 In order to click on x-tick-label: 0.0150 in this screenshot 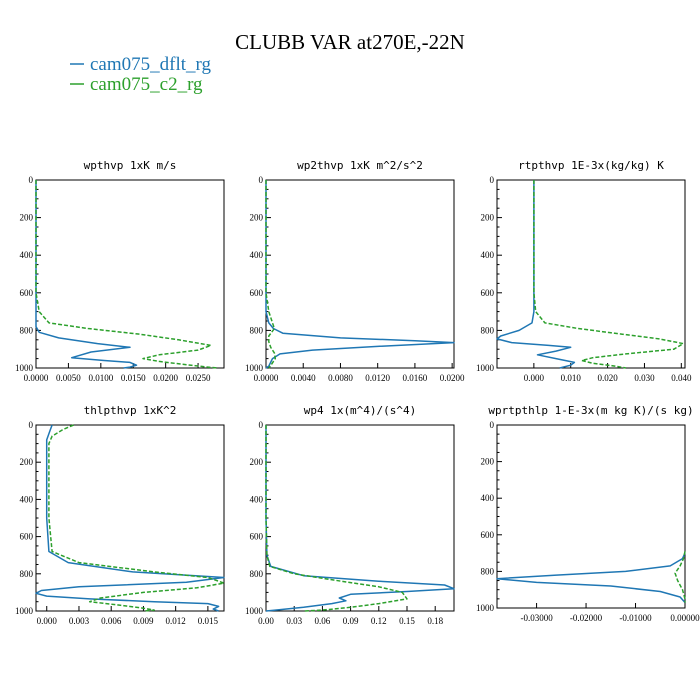, I will do `click(133, 378)`.